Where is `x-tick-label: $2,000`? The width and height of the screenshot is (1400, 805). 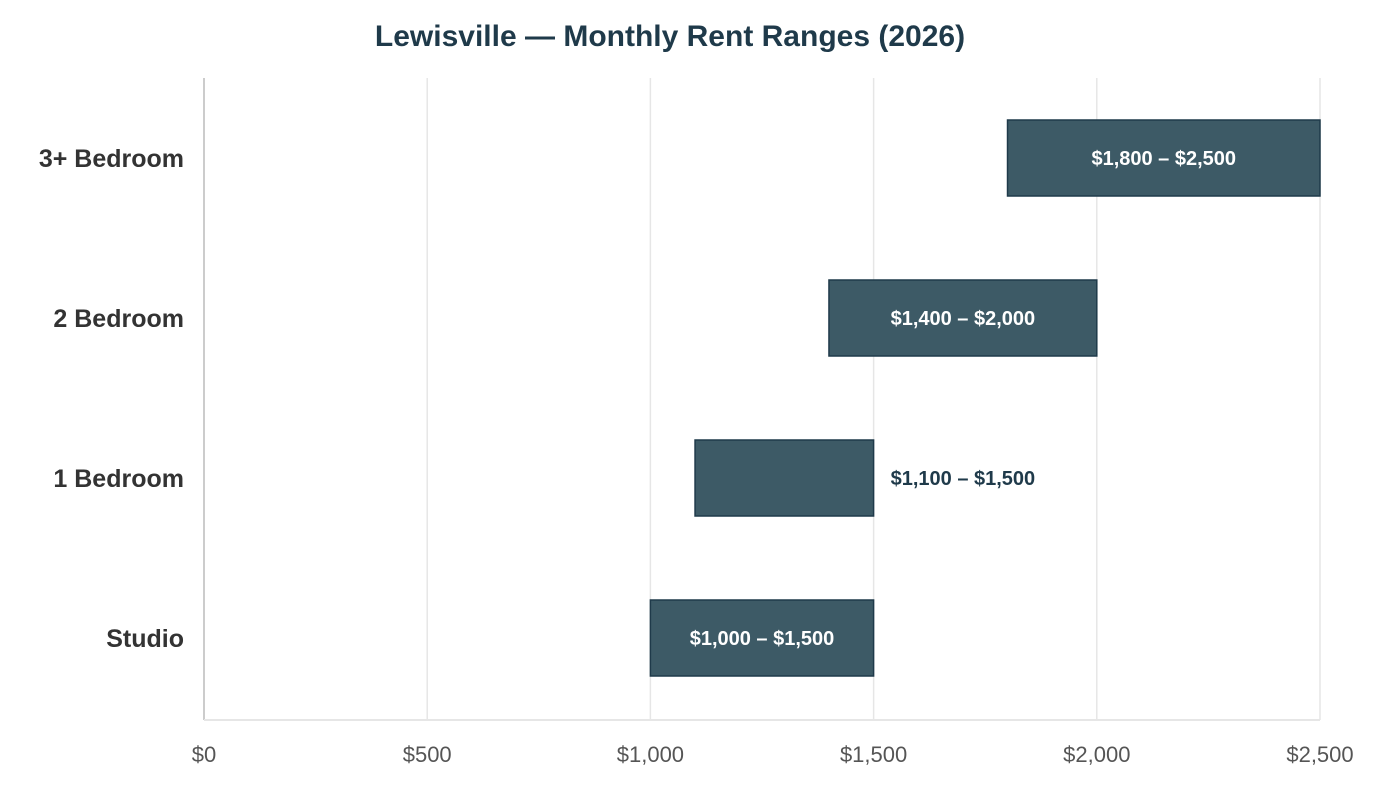
x-tick-label: $2,000 is located at coordinates (1096, 754).